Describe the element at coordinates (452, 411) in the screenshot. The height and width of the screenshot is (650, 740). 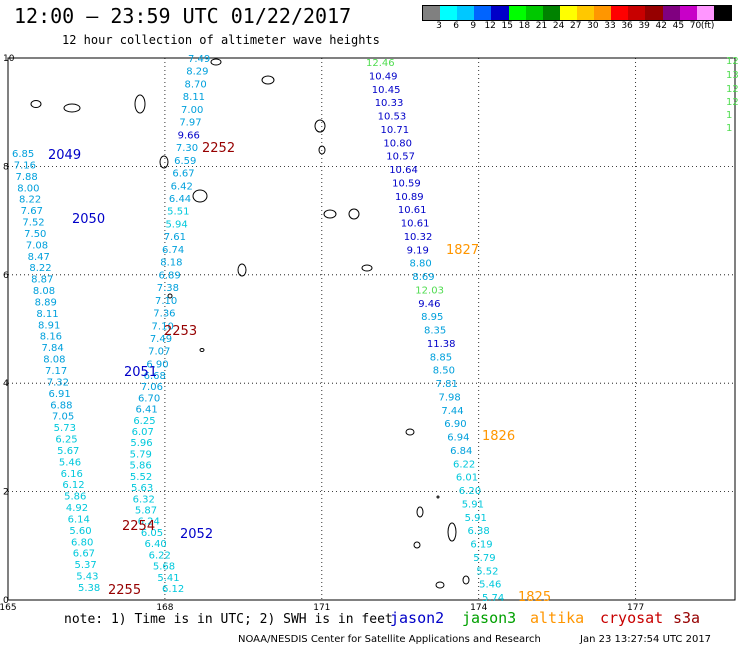
I see `wave-height-value: 7.44` at that location.